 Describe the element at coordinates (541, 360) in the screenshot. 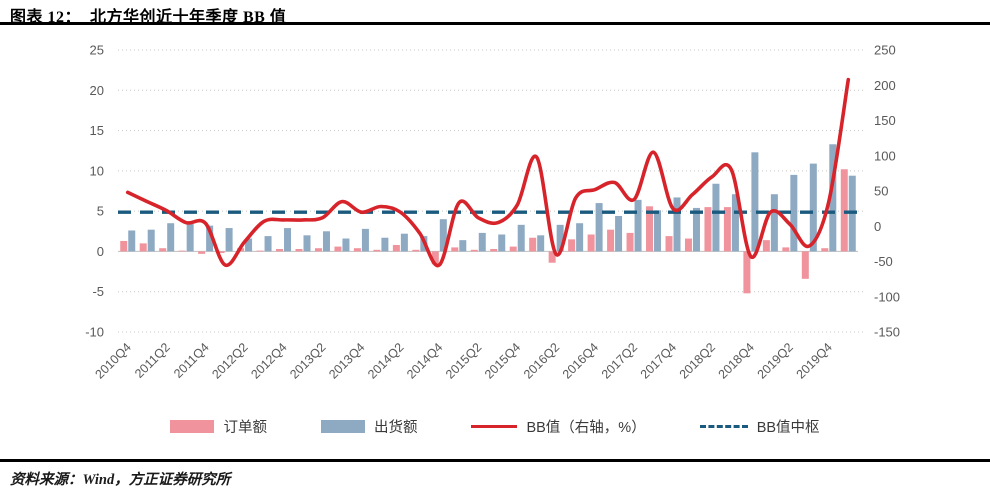

I see `x-axis-tick-label: 2016Q2` at that location.